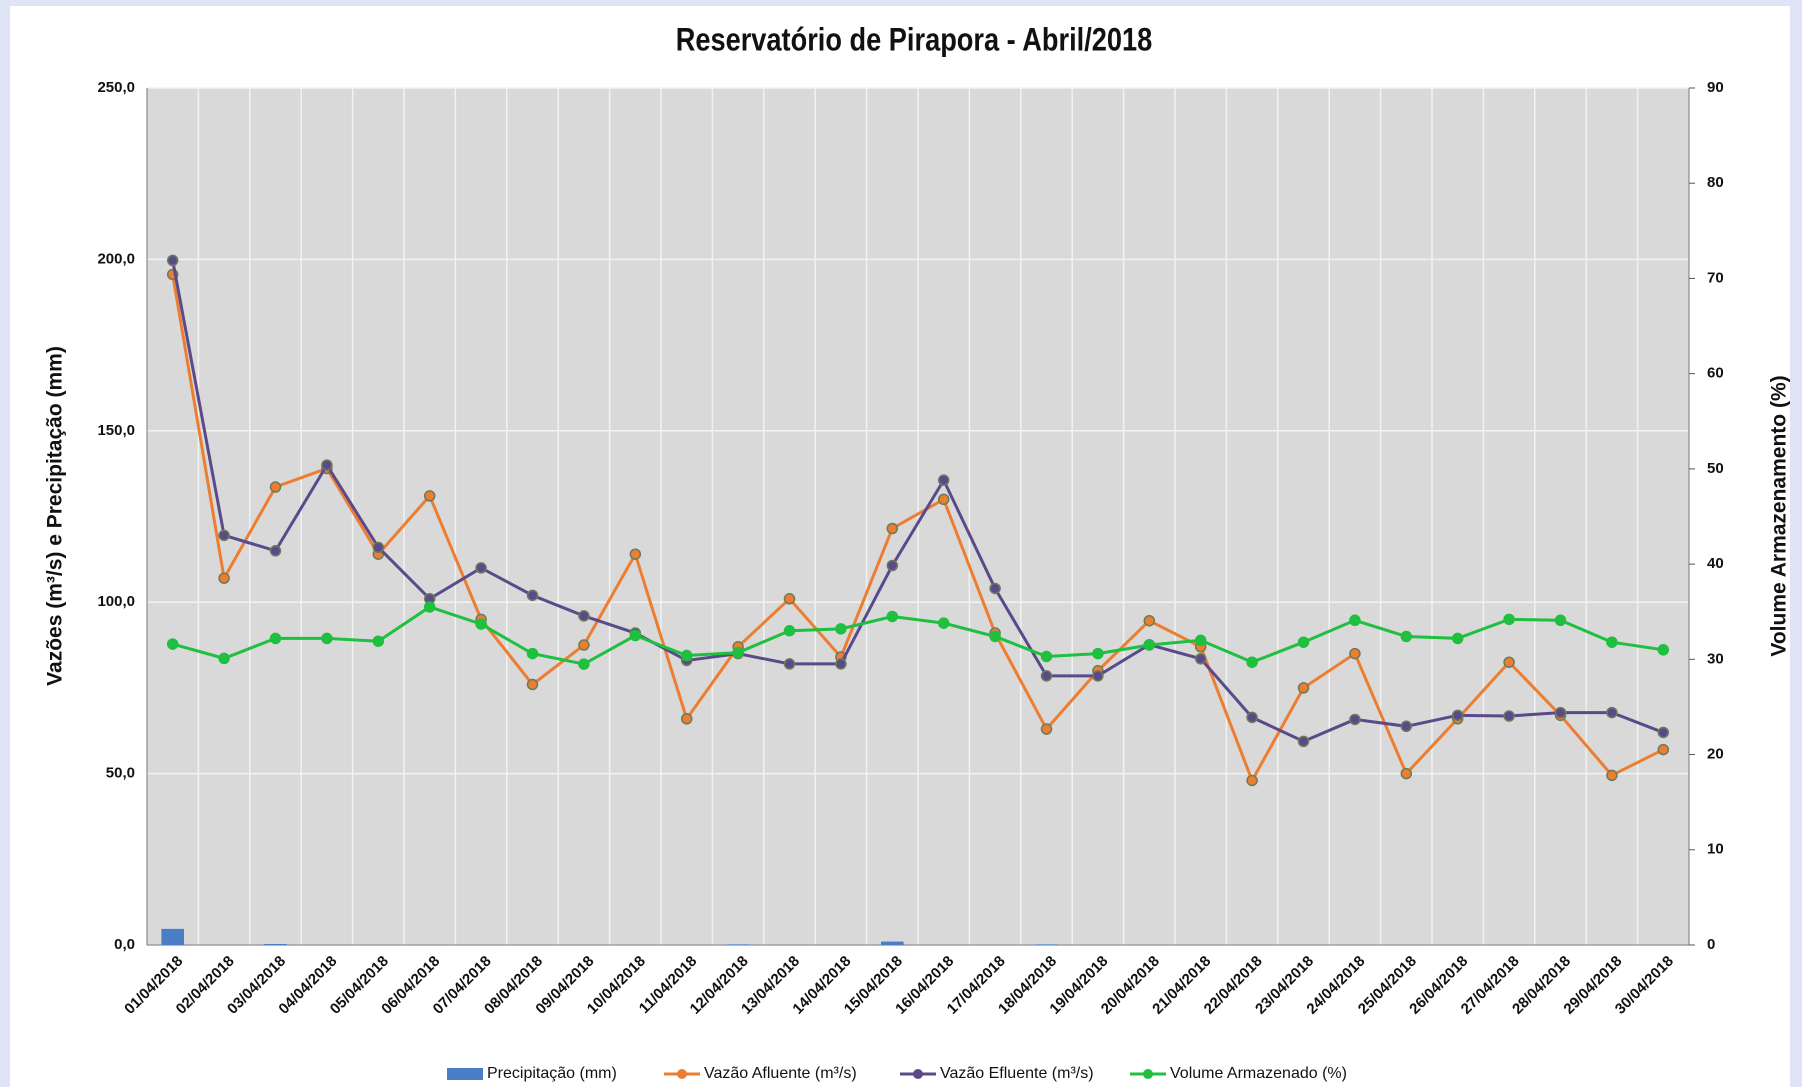  Describe the element at coordinates (1715, 468) in the screenshot. I see `y2-tick-label: 50` at that location.